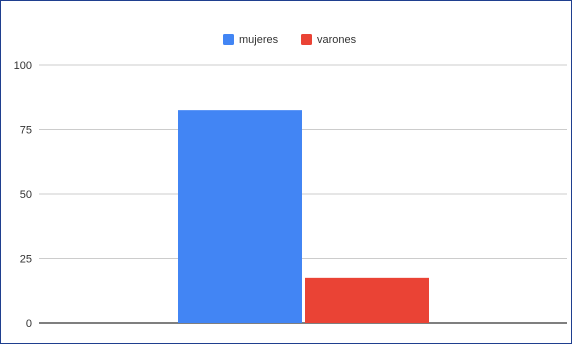  I want to click on legend-swatch-varones, so click(306, 39).